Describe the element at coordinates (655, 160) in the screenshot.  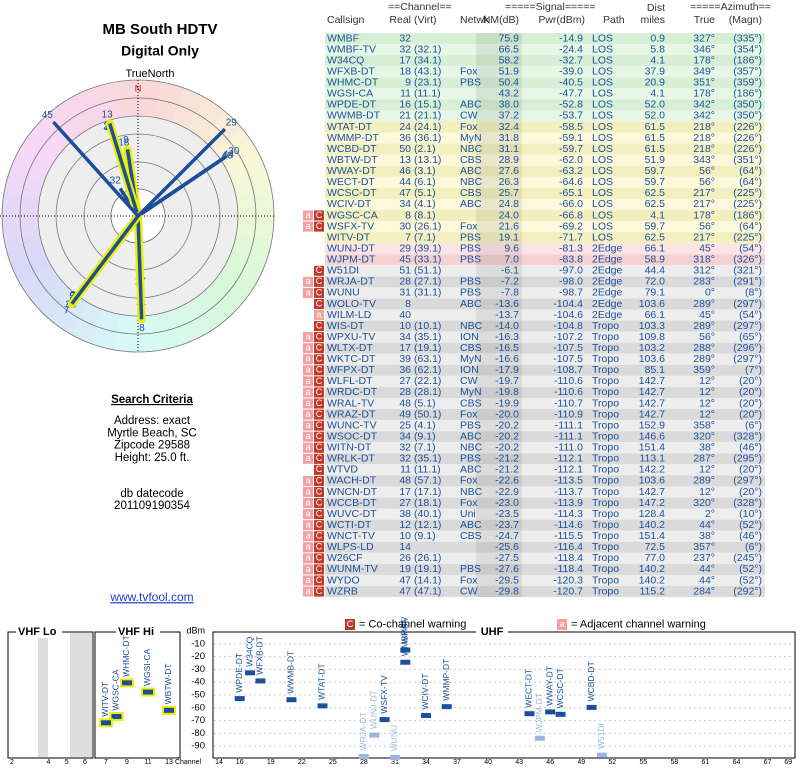
I see `cell-dist: 51.9` at that location.